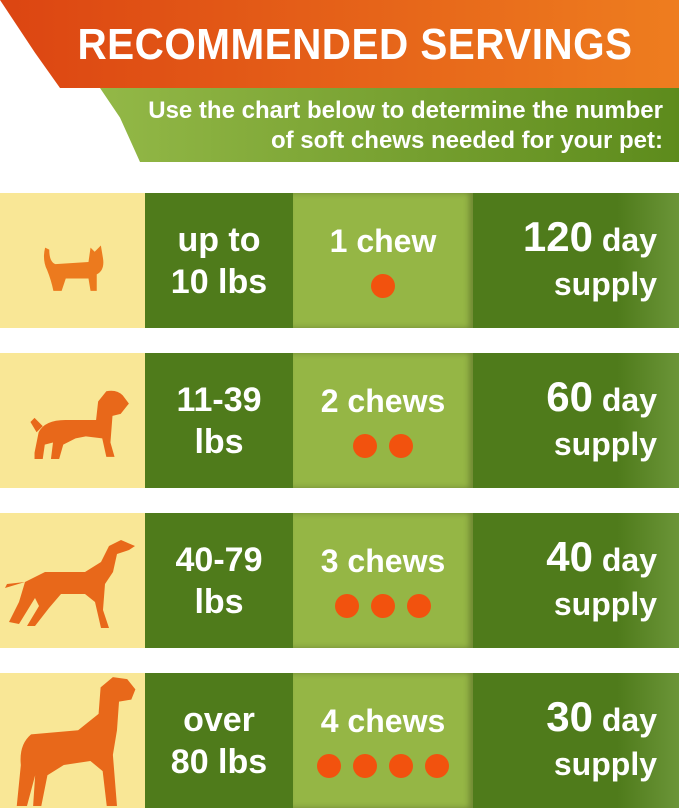  What do you see at coordinates (219, 559) in the screenshot?
I see `weight-line-1: 40-79` at bounding box center [219, 559].